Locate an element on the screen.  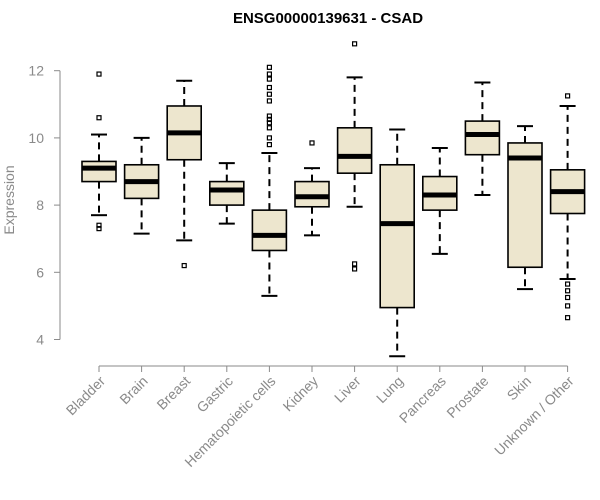
x-tick-label: Gastric is located at coordinates (214, 394).